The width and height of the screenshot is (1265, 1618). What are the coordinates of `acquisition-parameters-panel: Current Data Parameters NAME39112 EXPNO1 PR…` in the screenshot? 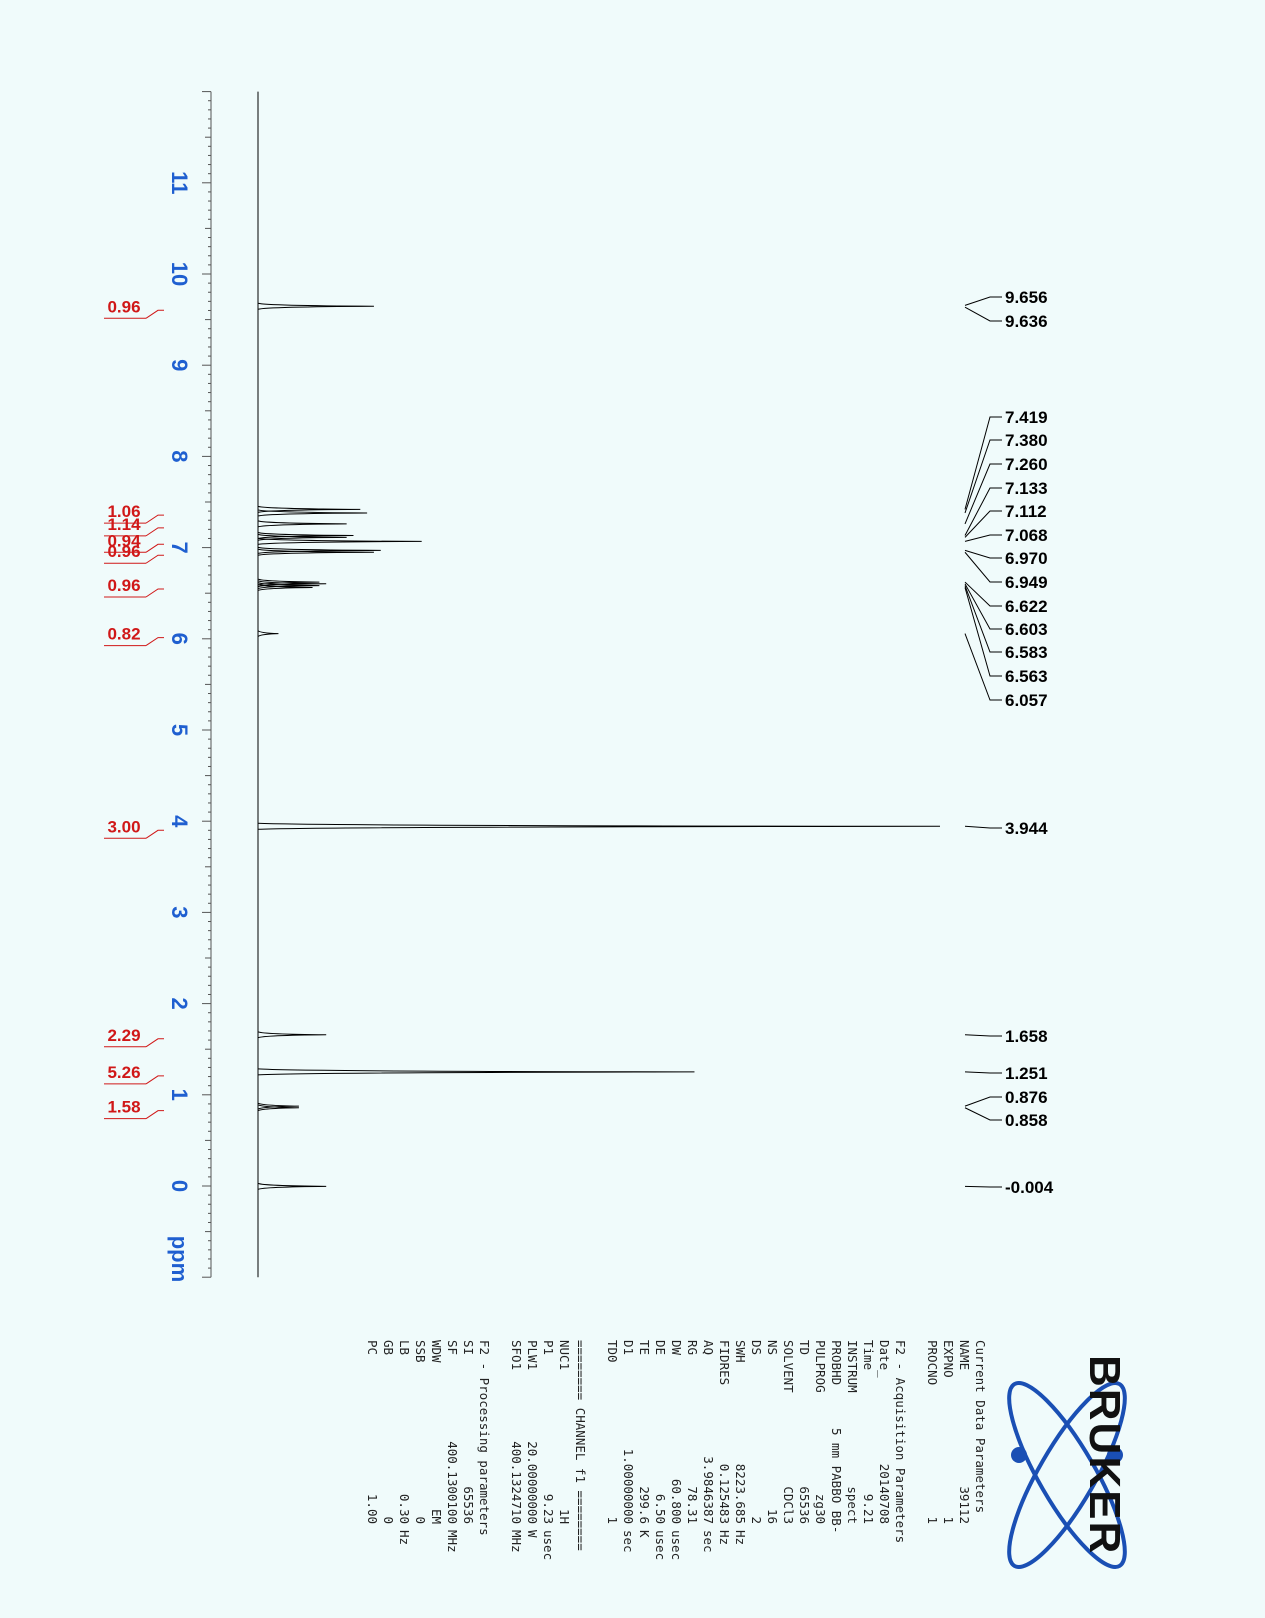 It's located at (676, 1450).